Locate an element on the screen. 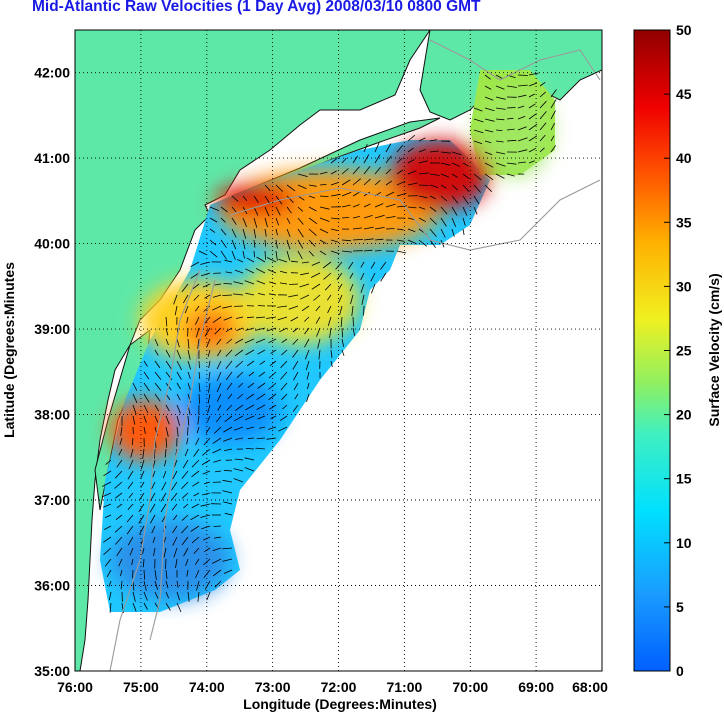  x-tick: 68:00 is located at coordinates (590, 687).